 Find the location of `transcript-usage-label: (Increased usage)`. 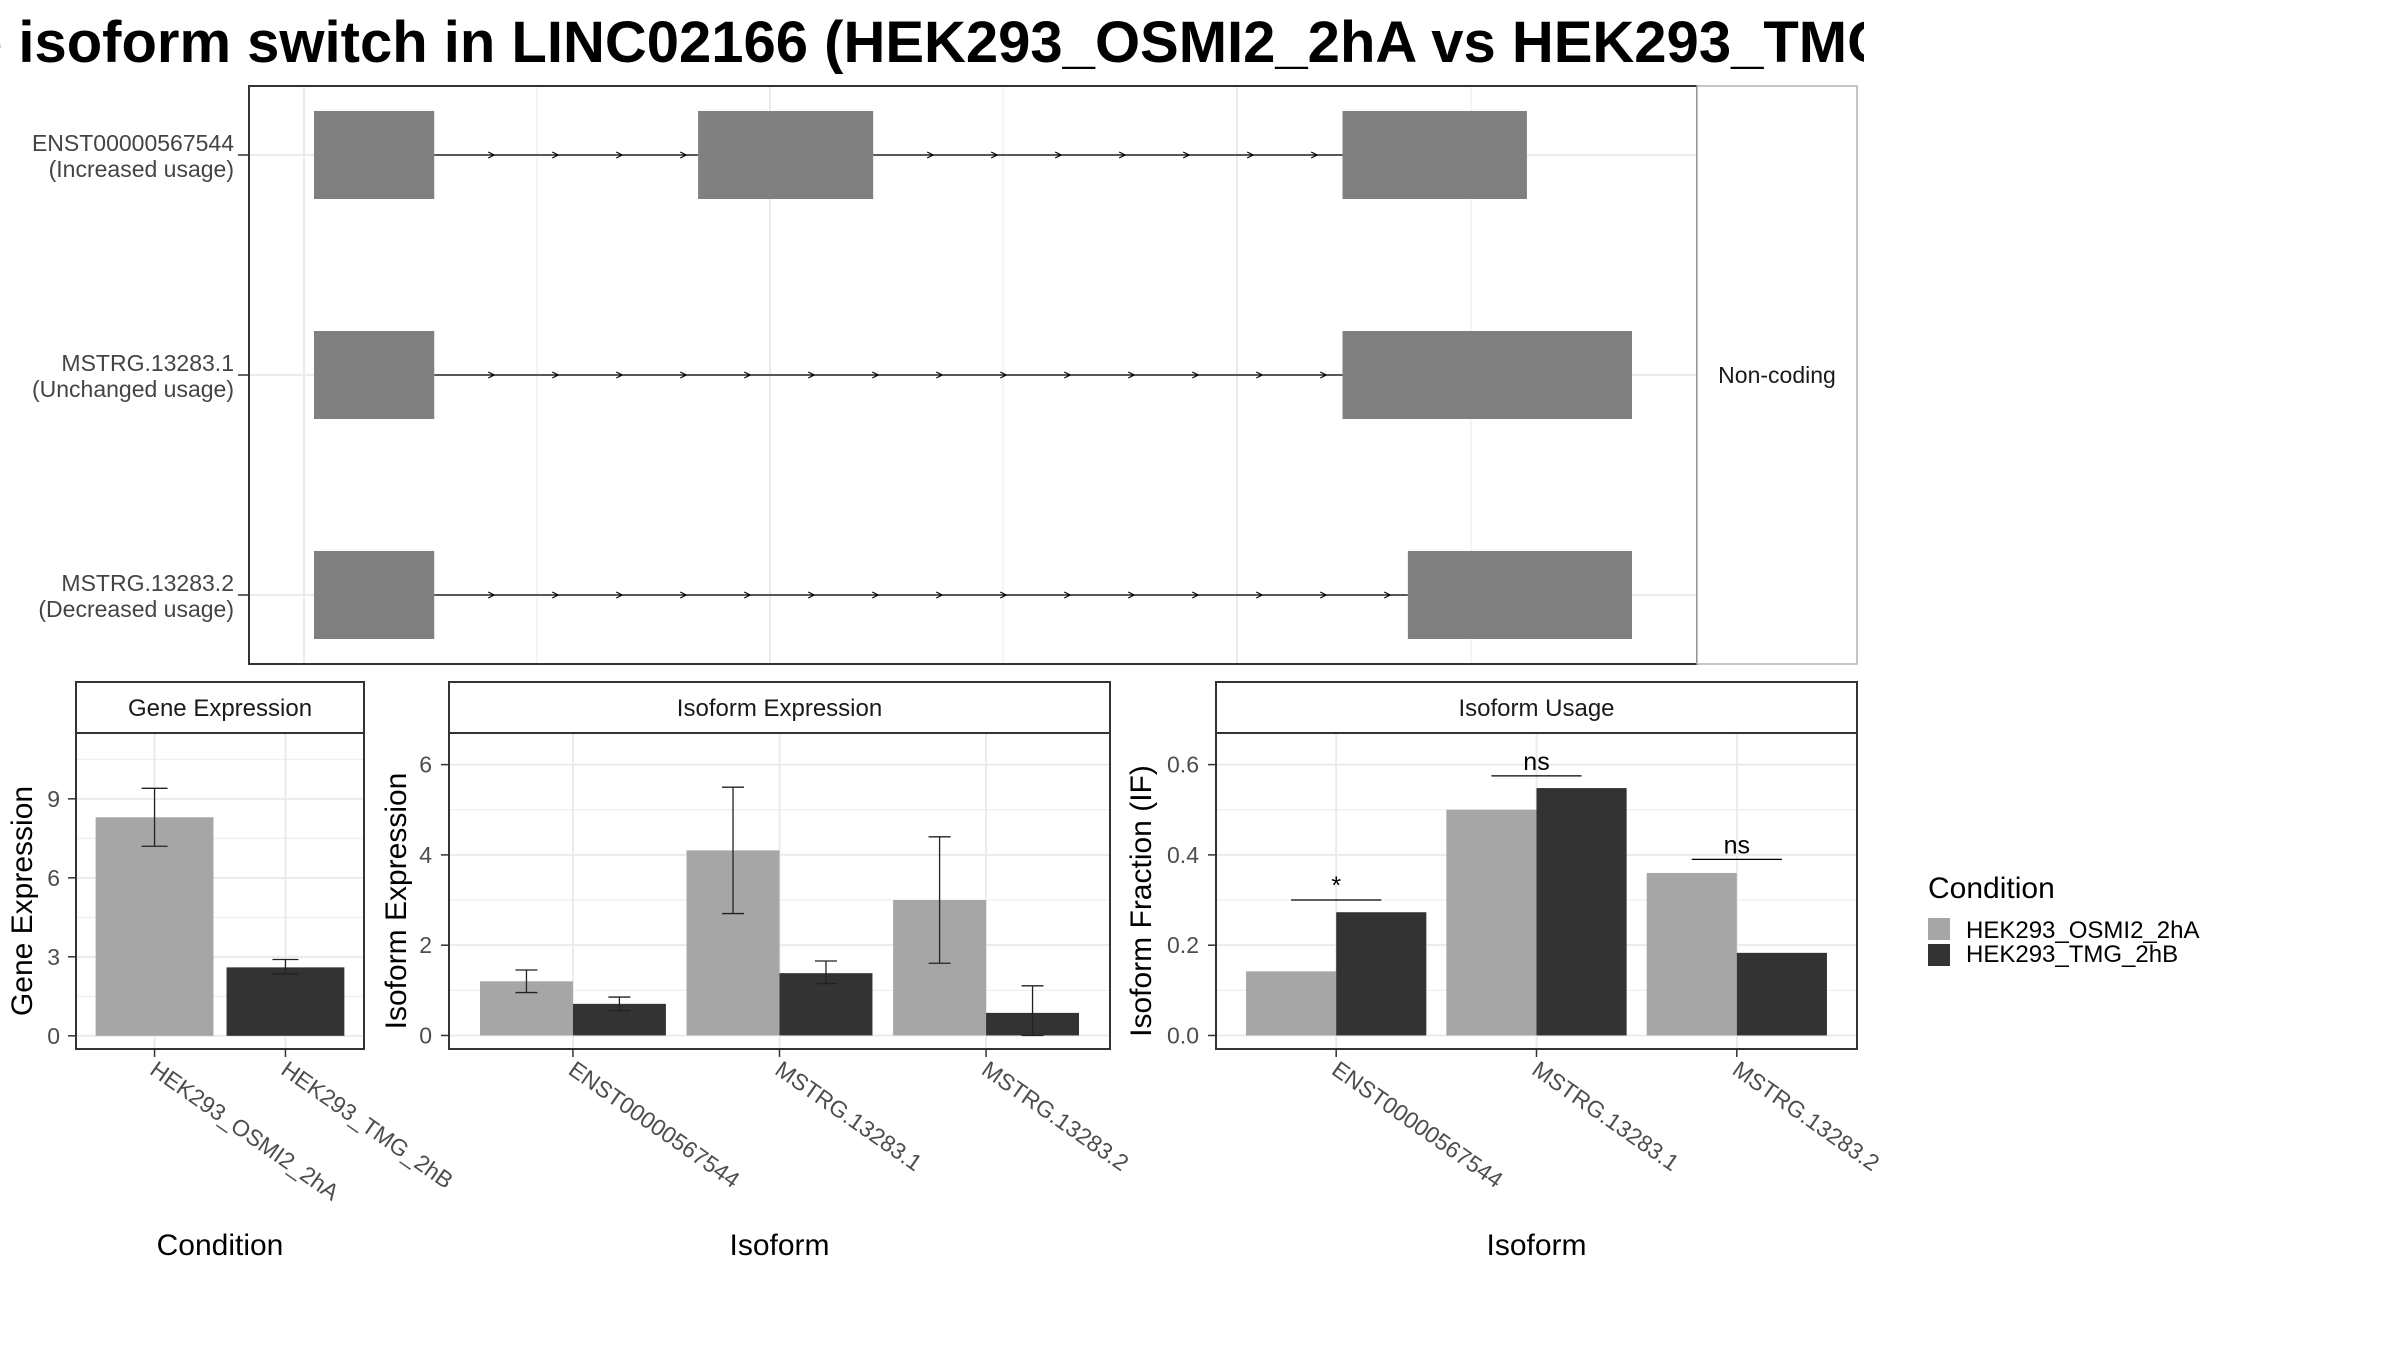

transcript-usage-label: (Increased usage) is located at coordinates (141, 169).